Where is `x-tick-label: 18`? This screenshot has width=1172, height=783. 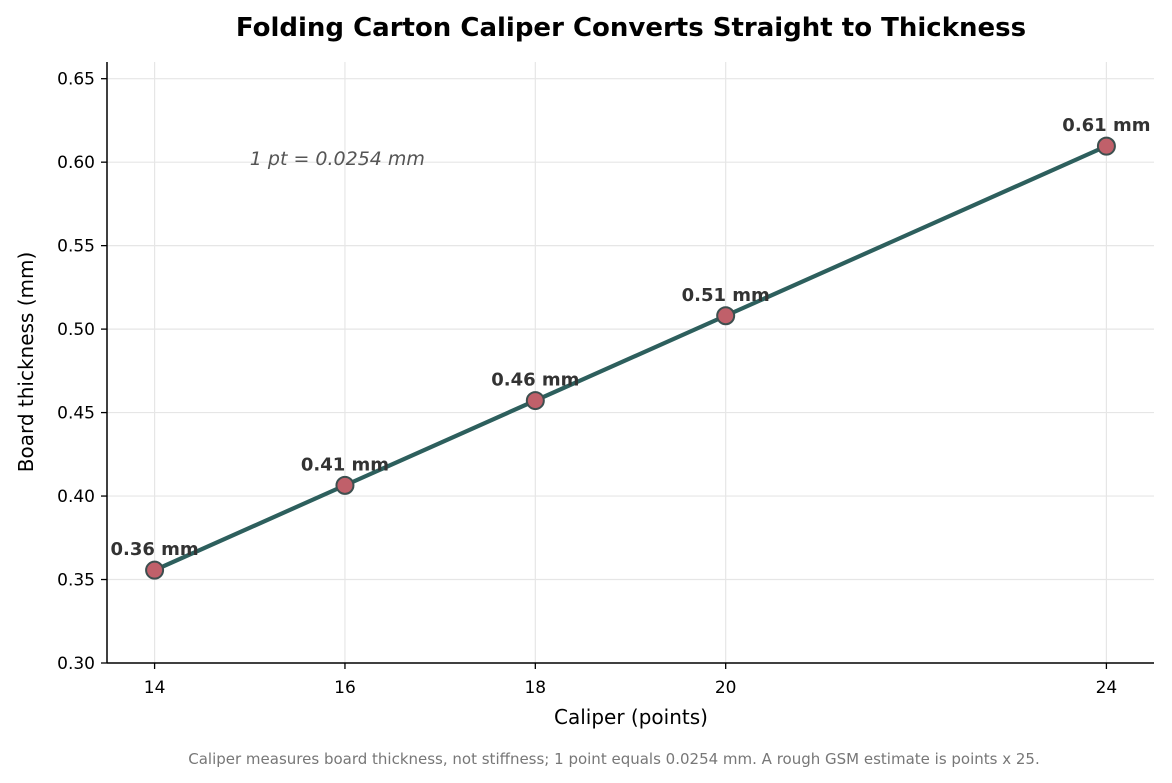
x-tick-label: 18 is located at coordinates (535, 688).